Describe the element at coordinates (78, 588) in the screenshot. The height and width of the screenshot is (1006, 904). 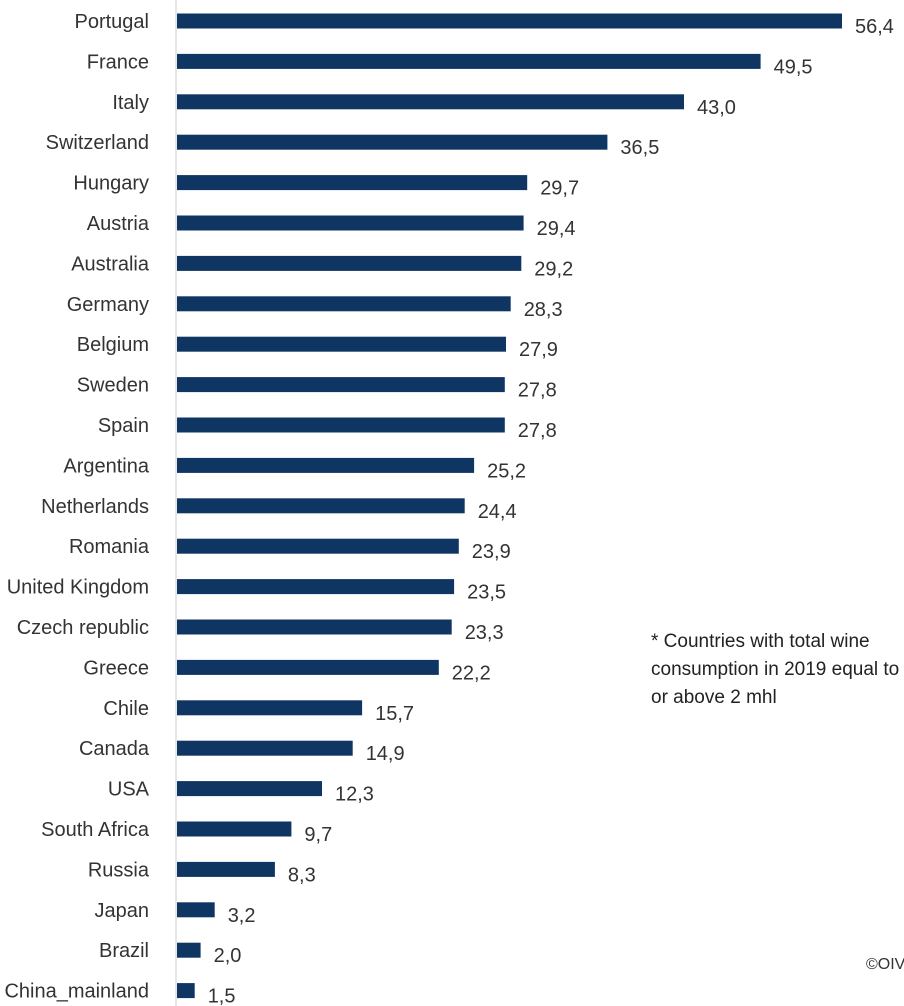
I see `category-label: United Kingdom` at that location.